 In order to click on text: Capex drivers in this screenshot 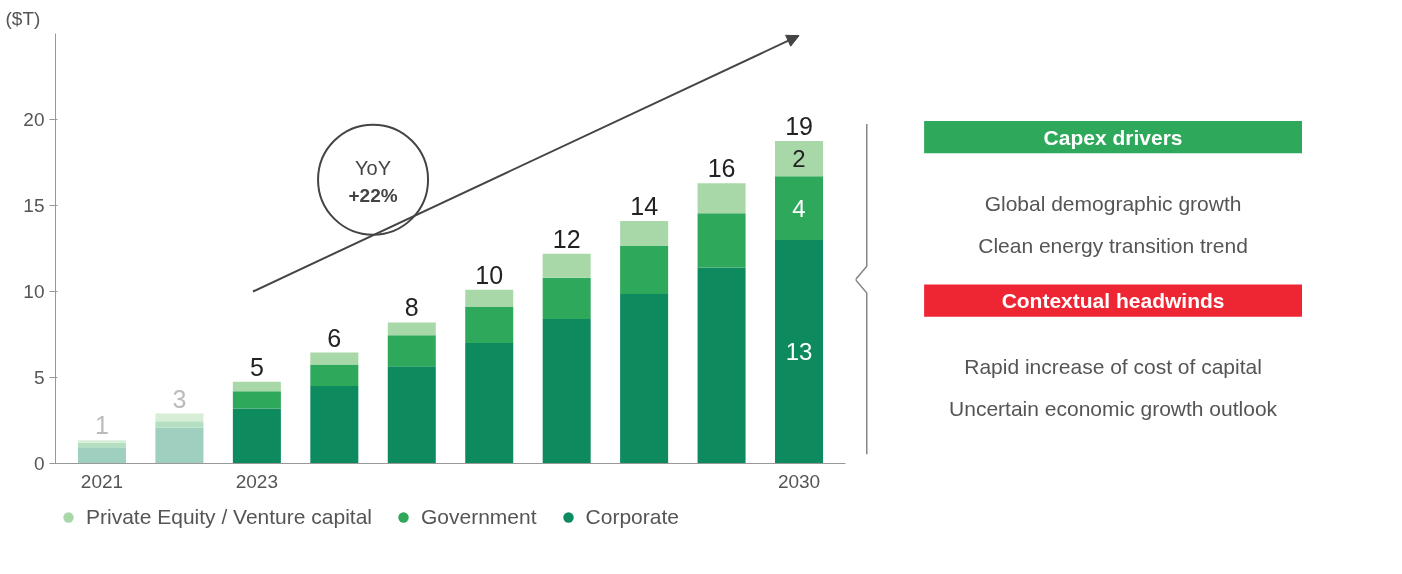, I will do `click(1113, 137)`.